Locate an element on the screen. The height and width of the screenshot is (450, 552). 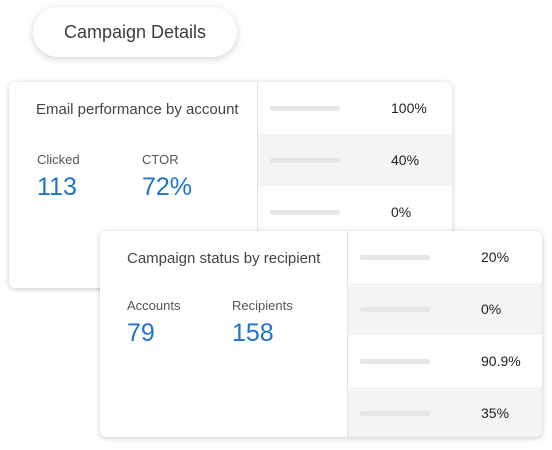
table-row: 35% is located at coordinates (445, 412).